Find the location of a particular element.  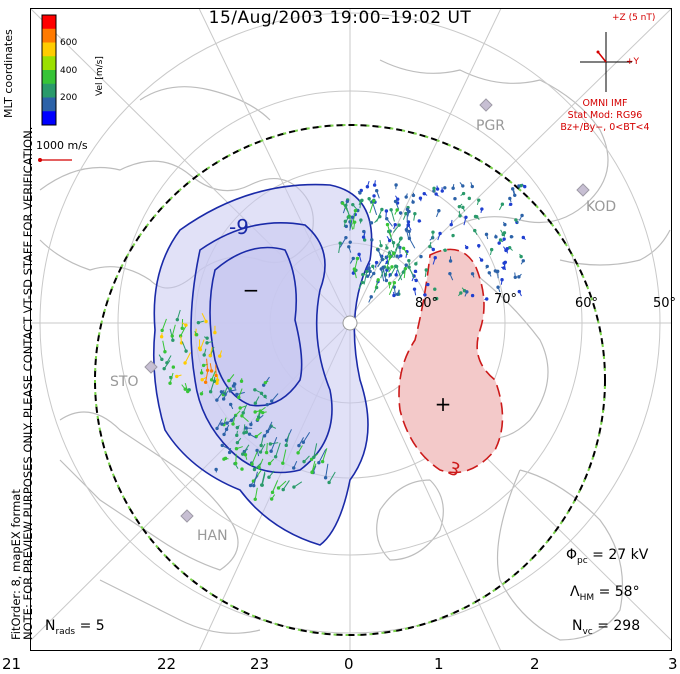

stat-lambda-sub: HM is located at coordinates (587, 597).